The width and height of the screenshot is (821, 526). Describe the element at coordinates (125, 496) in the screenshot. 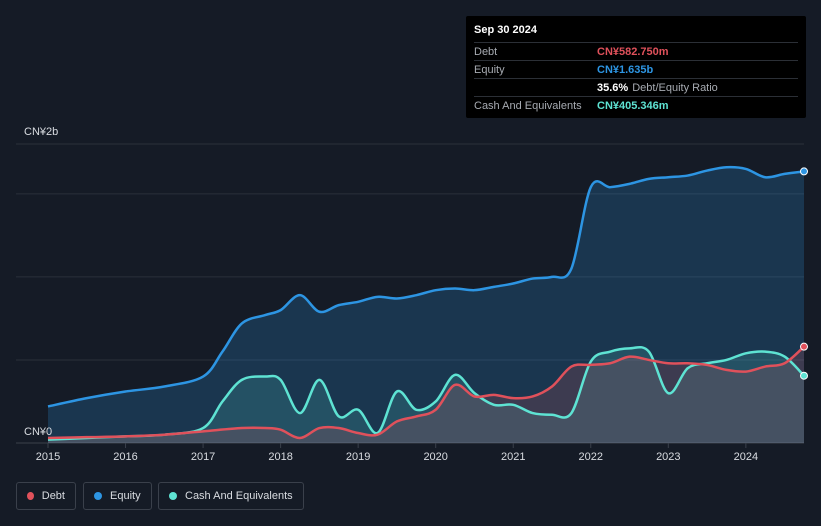

I see `legend-label-equity: Equity` at that location.